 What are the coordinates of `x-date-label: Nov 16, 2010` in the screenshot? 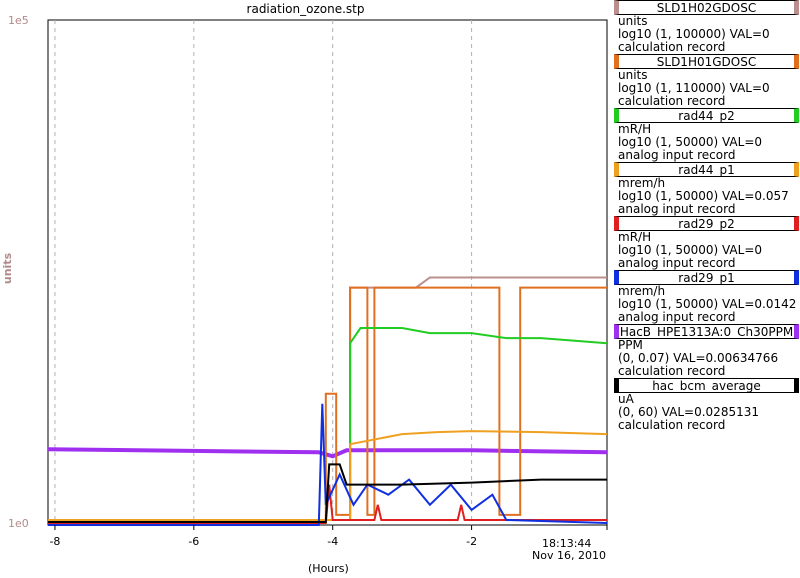 It's located at (569, 555).